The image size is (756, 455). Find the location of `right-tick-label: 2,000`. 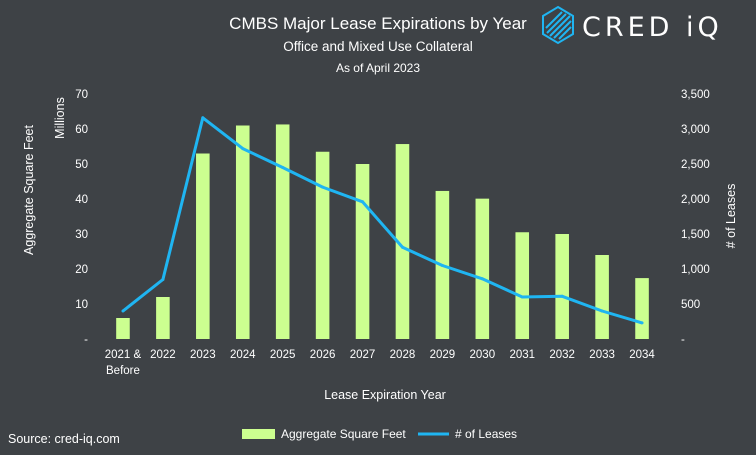

right-tick-label: 2,000 is located at coordinates (695, 200).